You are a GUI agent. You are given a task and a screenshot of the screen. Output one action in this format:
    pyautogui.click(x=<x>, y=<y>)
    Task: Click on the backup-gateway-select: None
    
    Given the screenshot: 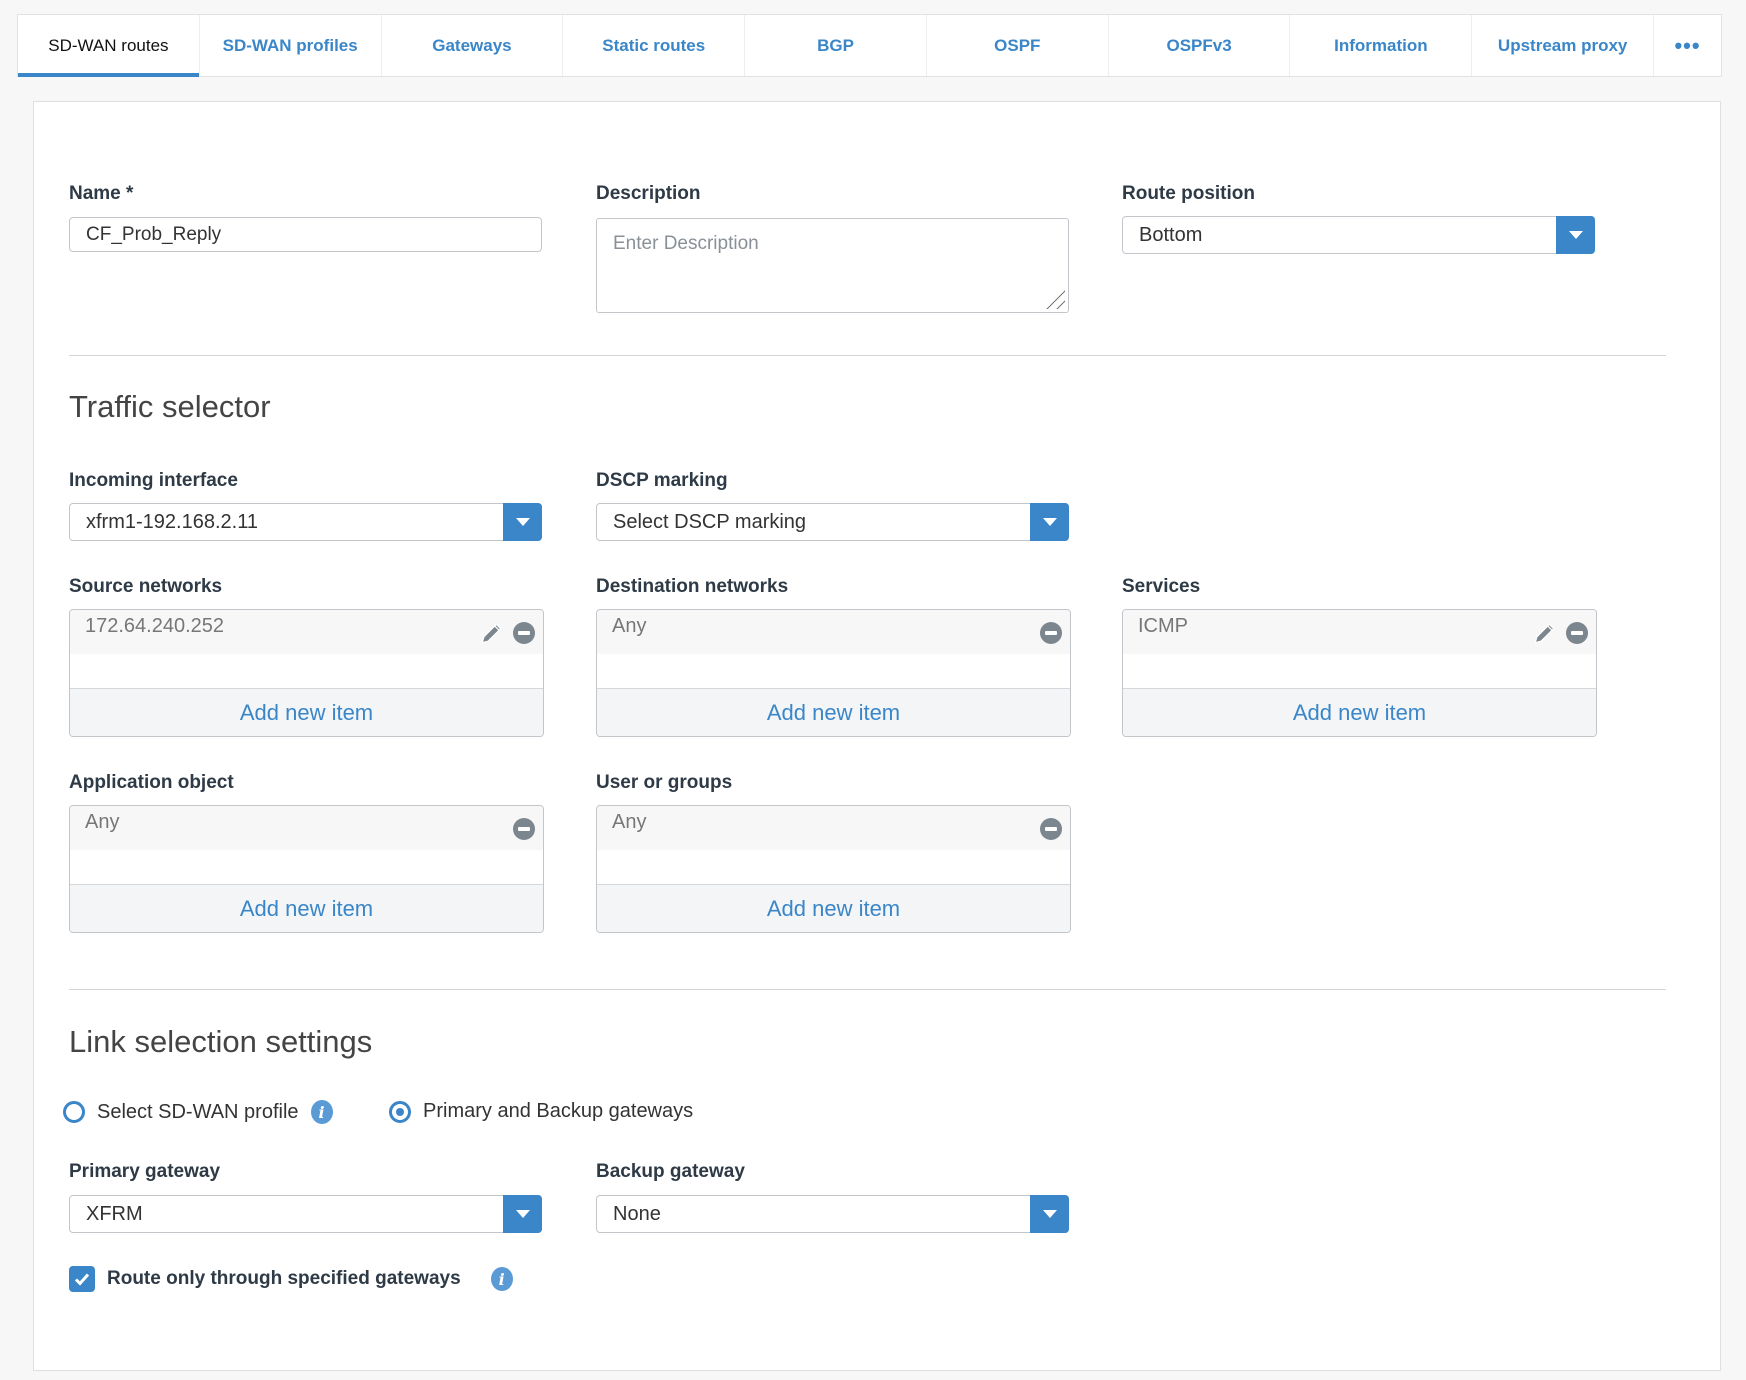 What is the action you would take?
    pyautogui.click(x=832, y=1214)
    